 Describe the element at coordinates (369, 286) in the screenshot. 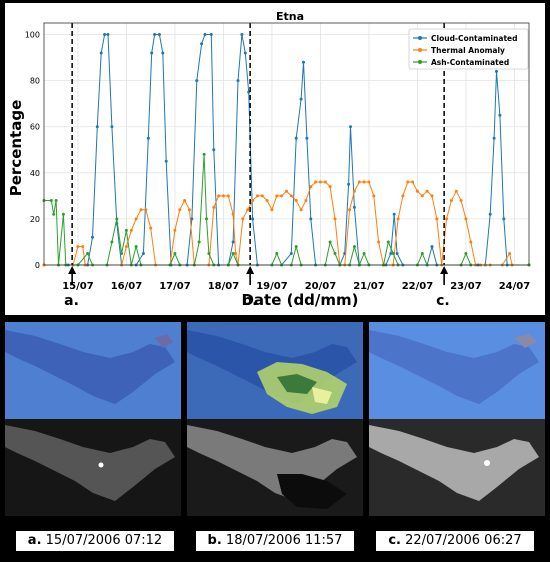

I see `x-tick-label: 21/07` at that location.